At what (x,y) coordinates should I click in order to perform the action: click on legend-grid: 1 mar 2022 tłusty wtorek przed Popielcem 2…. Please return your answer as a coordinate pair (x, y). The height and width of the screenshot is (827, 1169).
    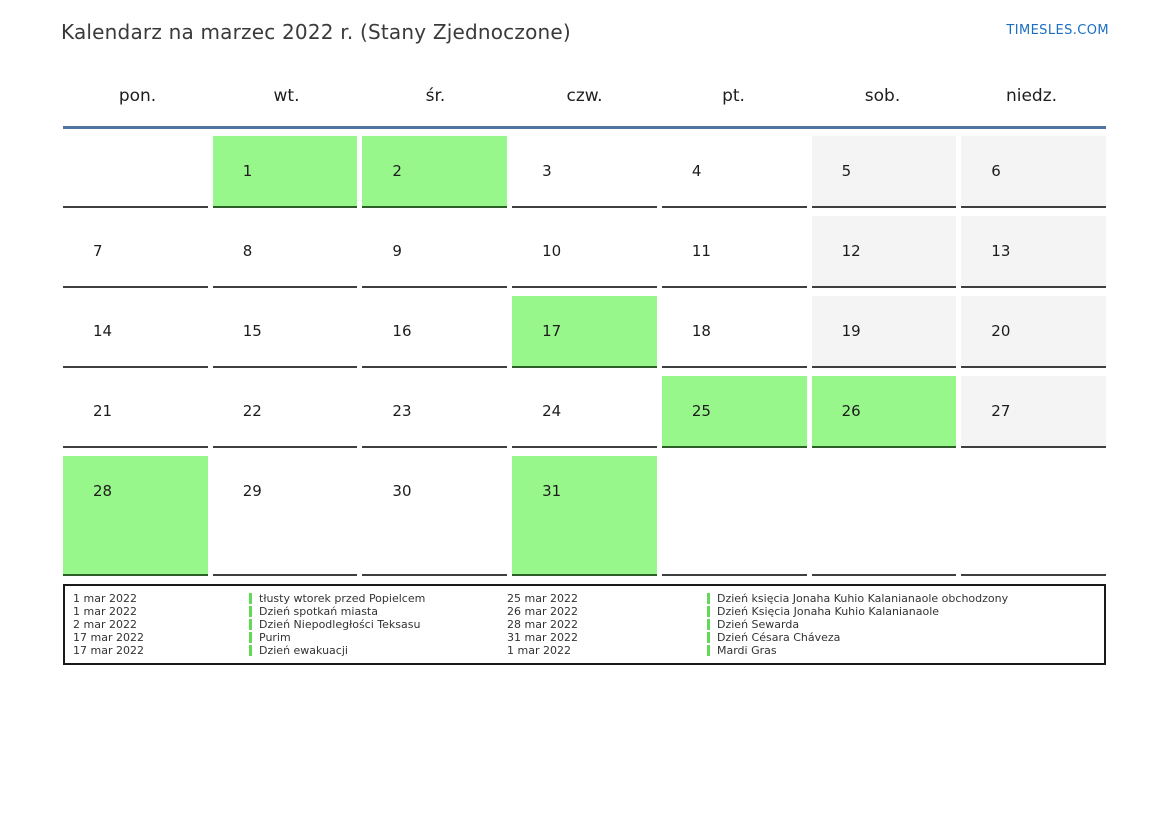
    Looking at the image, I should click on (584, 624).